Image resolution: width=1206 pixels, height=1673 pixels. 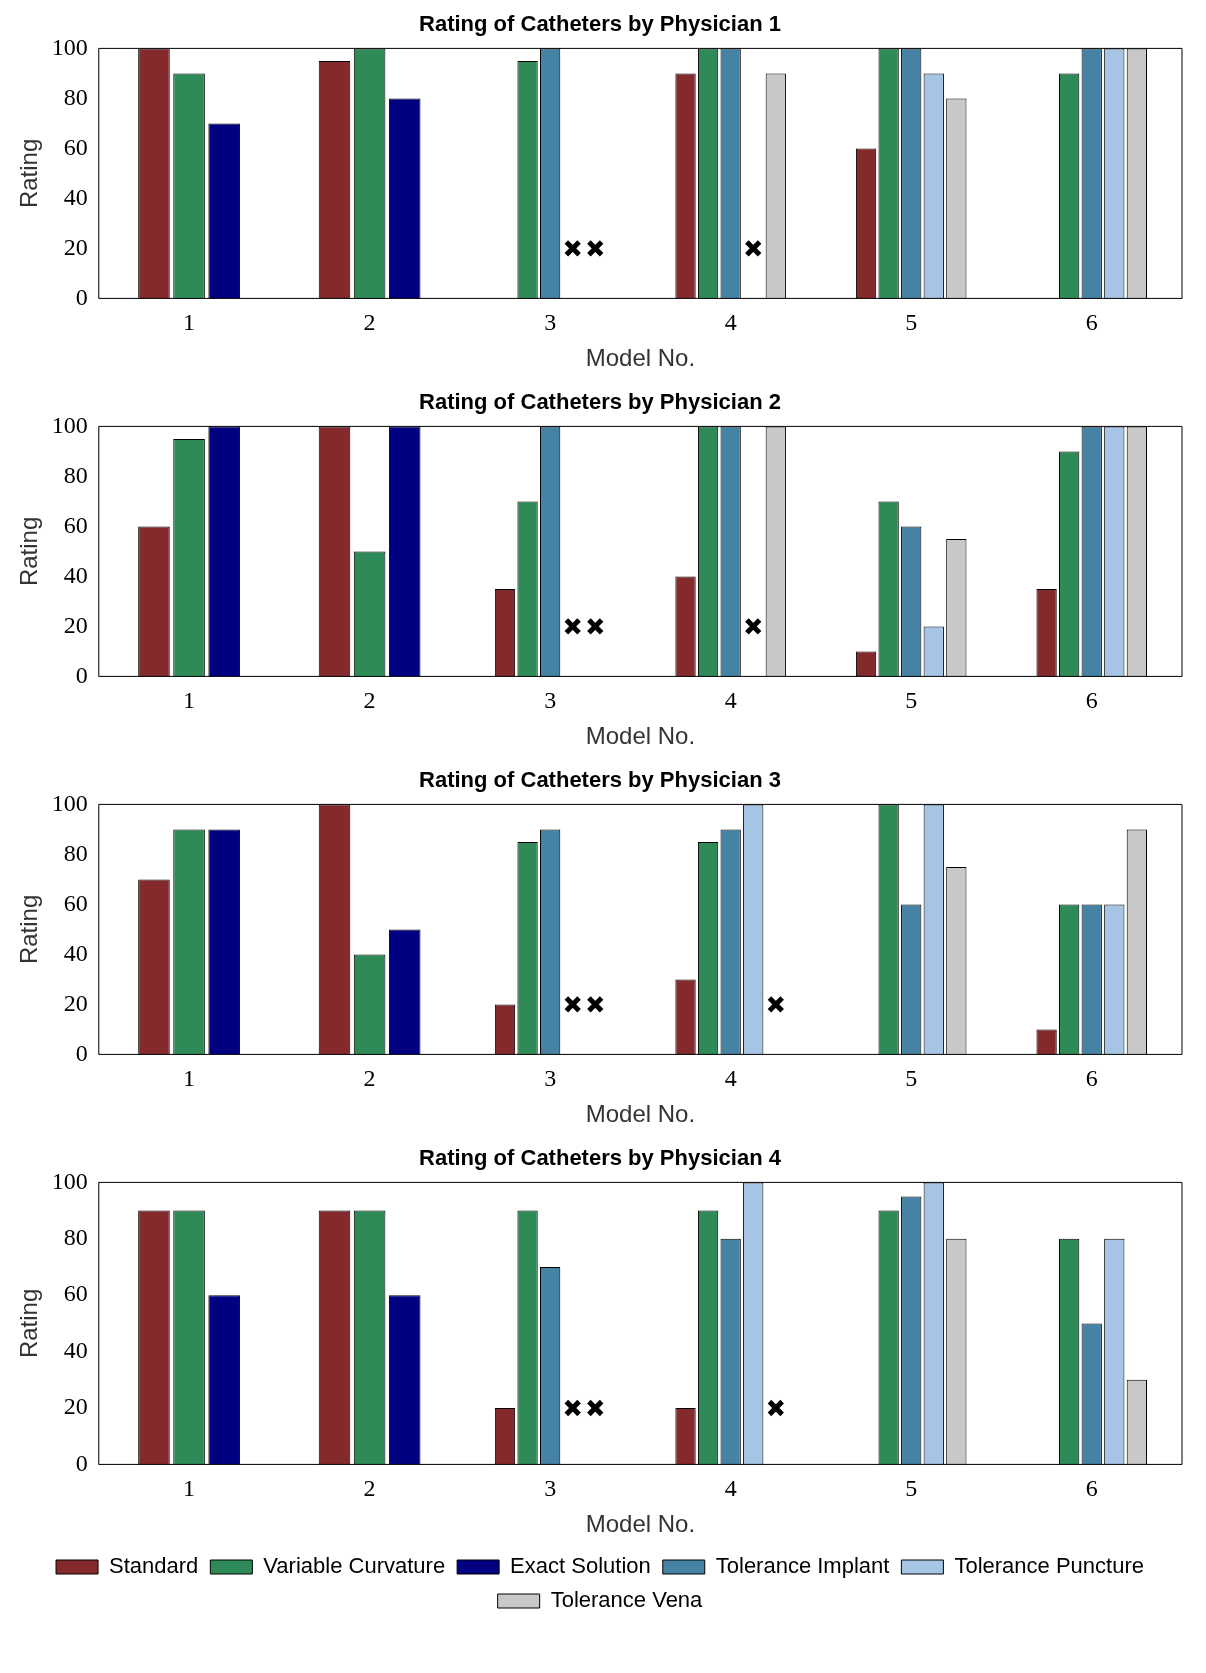 I want to click on legend-label: Tolerance Puncture, so click(x=1049, y=1566).